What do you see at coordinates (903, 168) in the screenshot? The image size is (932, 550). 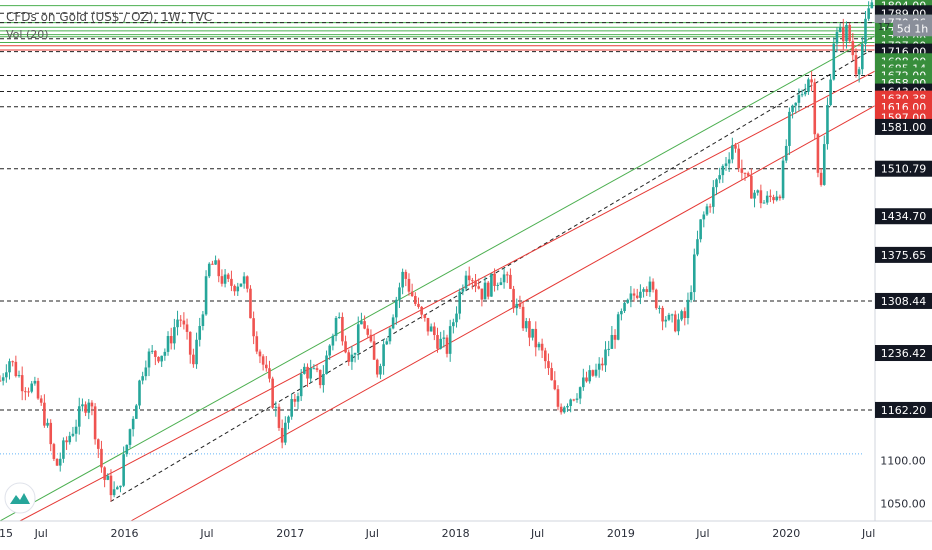 I see `price-badge-17: 1510.79` at bounding box center [903, 168].